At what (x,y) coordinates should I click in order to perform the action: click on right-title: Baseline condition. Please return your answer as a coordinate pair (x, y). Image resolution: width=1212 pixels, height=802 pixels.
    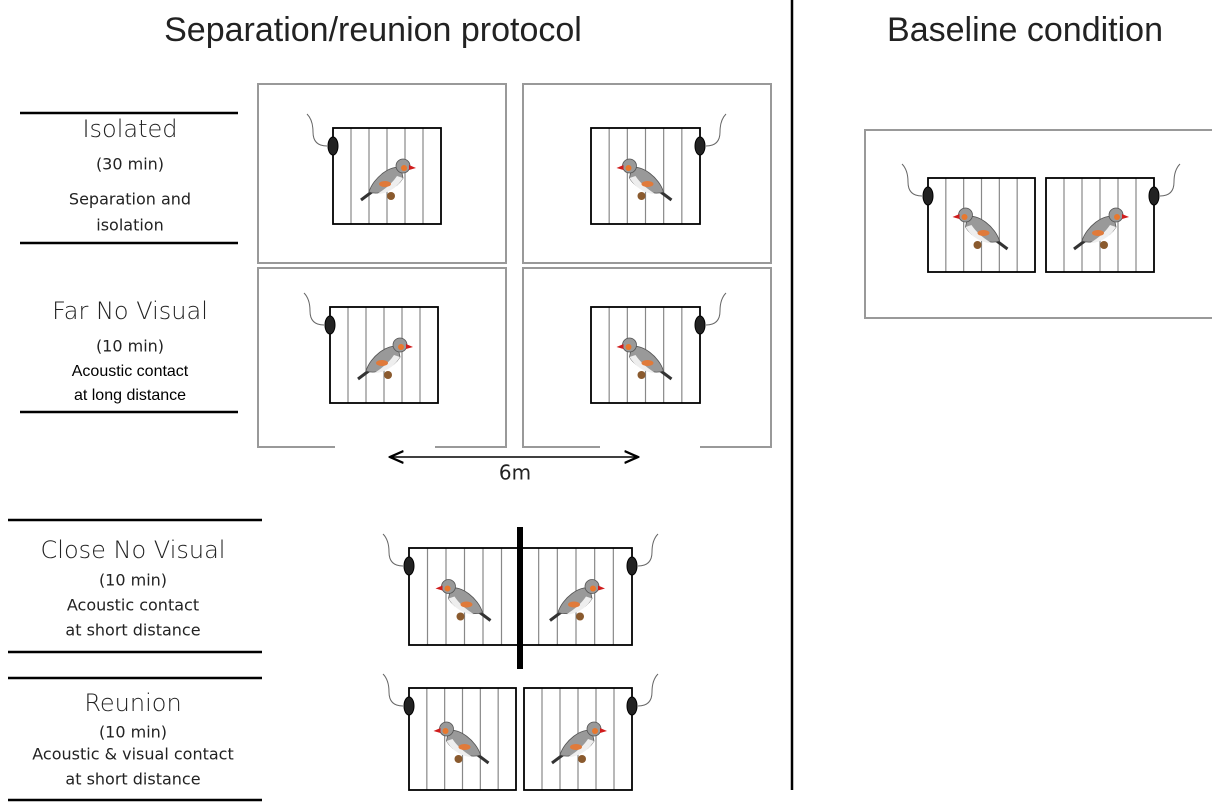
    Looking at the image, I should click on (1025, 30).